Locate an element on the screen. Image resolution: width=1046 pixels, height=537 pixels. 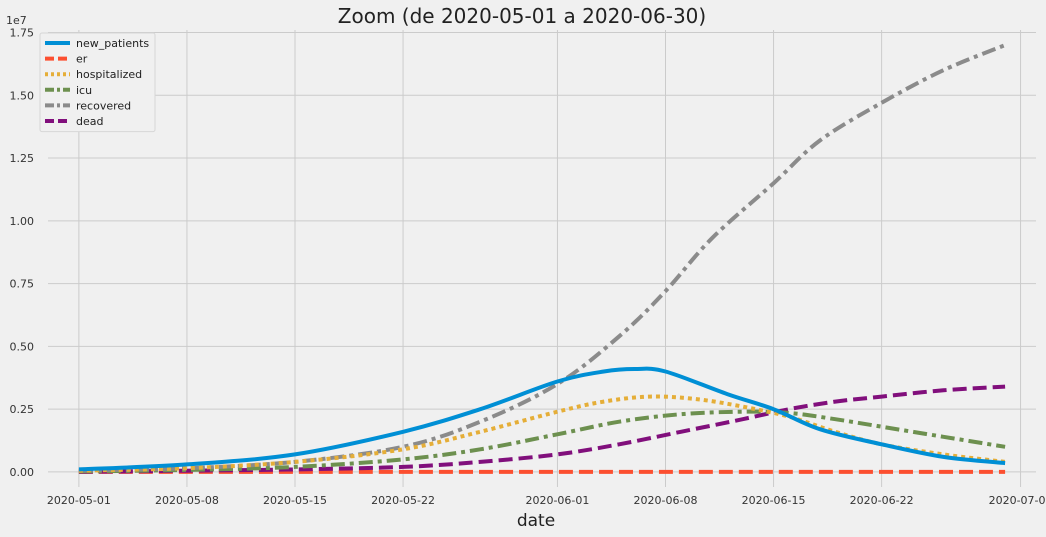
x-tick-label: 2020-05-08 is located at coordinates (187, 500).